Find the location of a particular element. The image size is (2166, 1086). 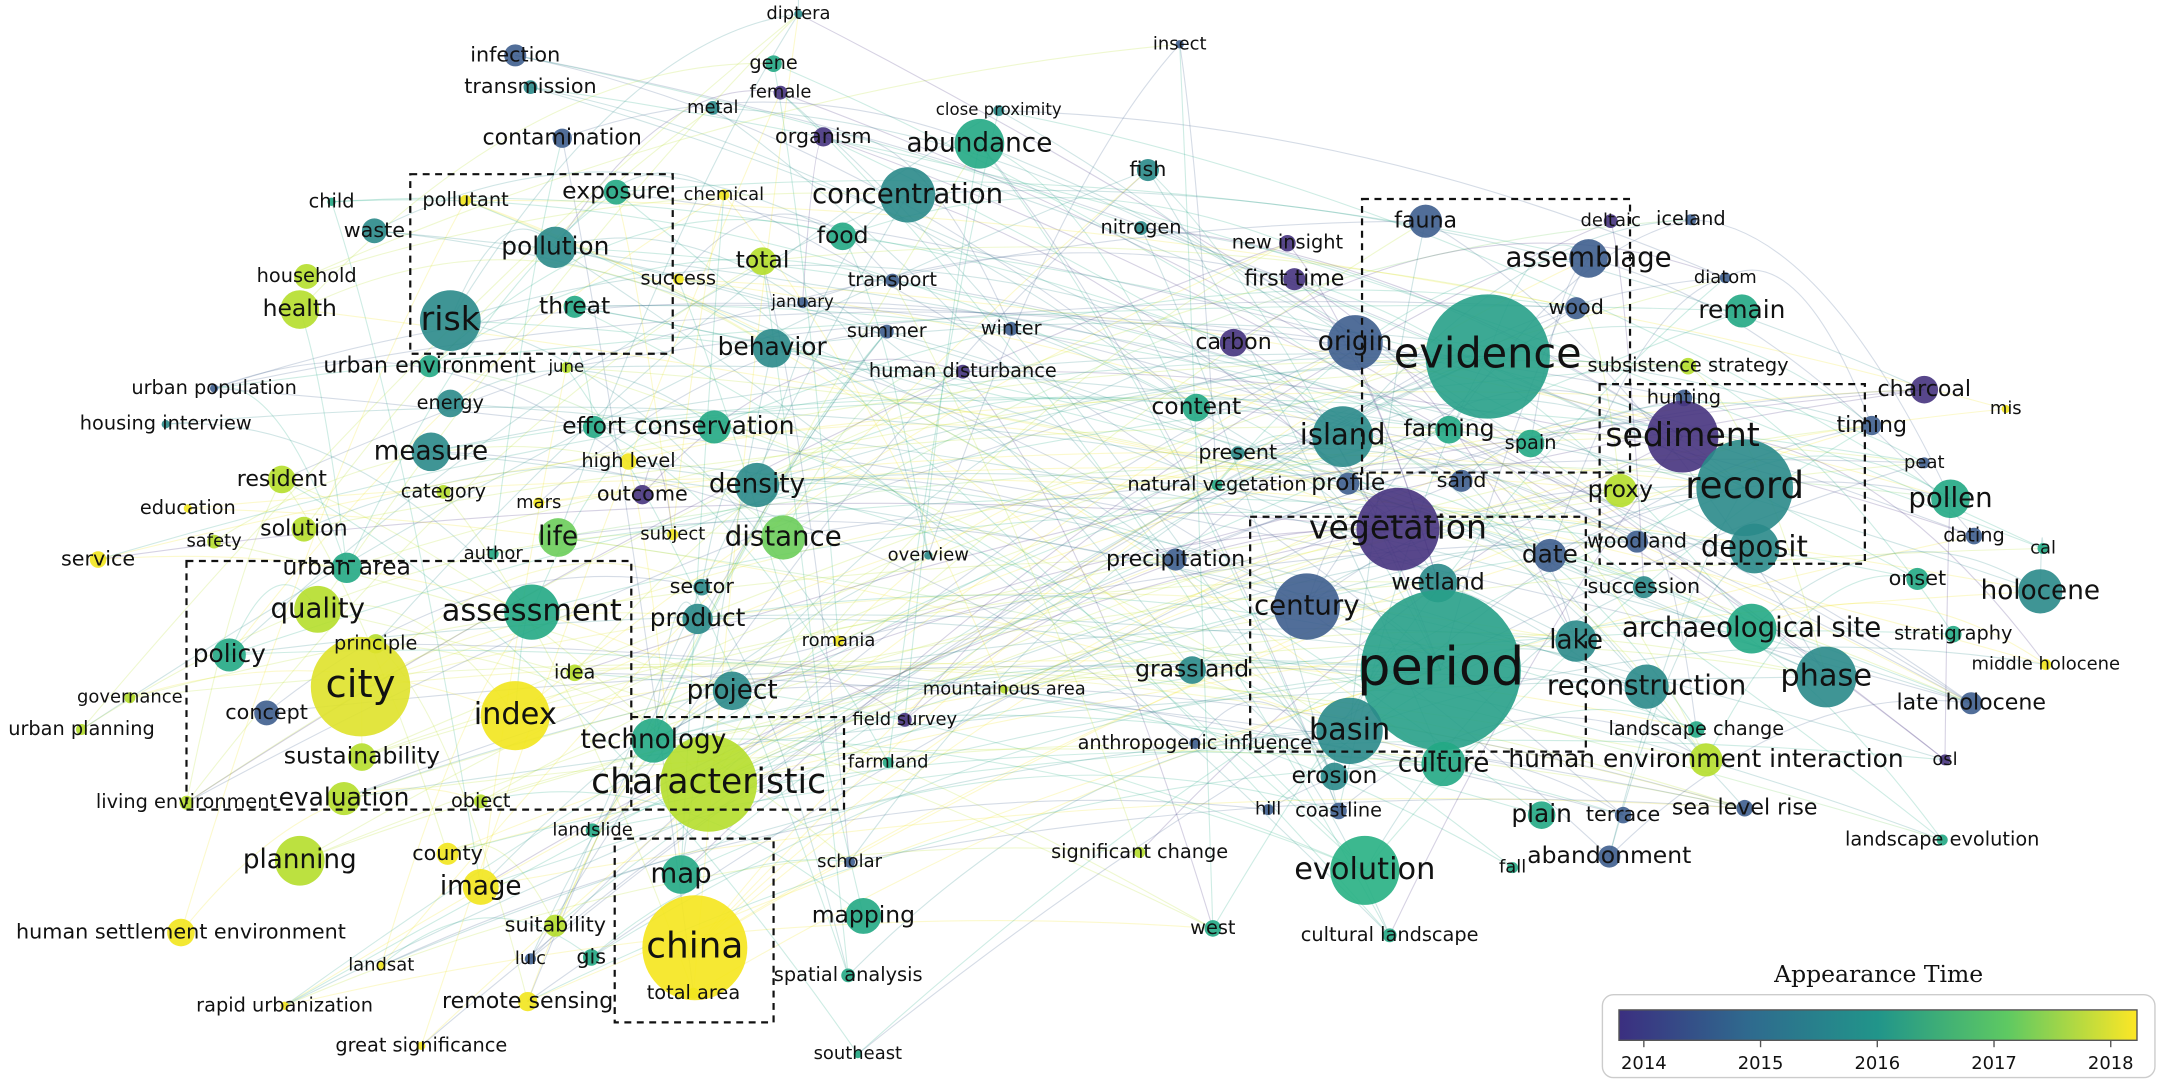

node-label: june is located at coordinates (565, 366).